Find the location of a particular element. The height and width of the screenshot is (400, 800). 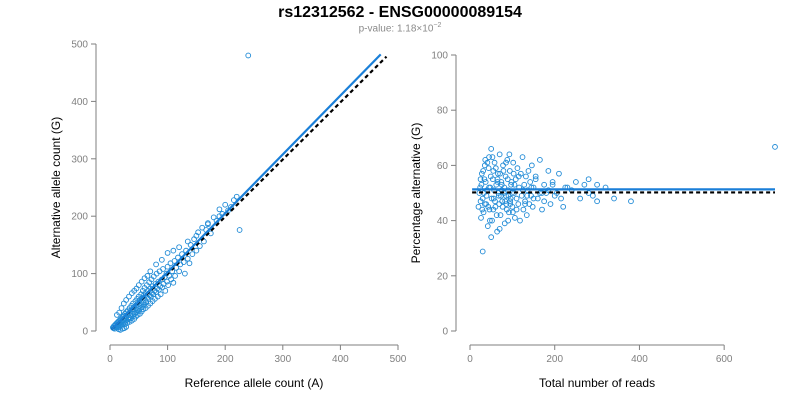

x-tick-label: 200 is located at coordinates (225, 359).